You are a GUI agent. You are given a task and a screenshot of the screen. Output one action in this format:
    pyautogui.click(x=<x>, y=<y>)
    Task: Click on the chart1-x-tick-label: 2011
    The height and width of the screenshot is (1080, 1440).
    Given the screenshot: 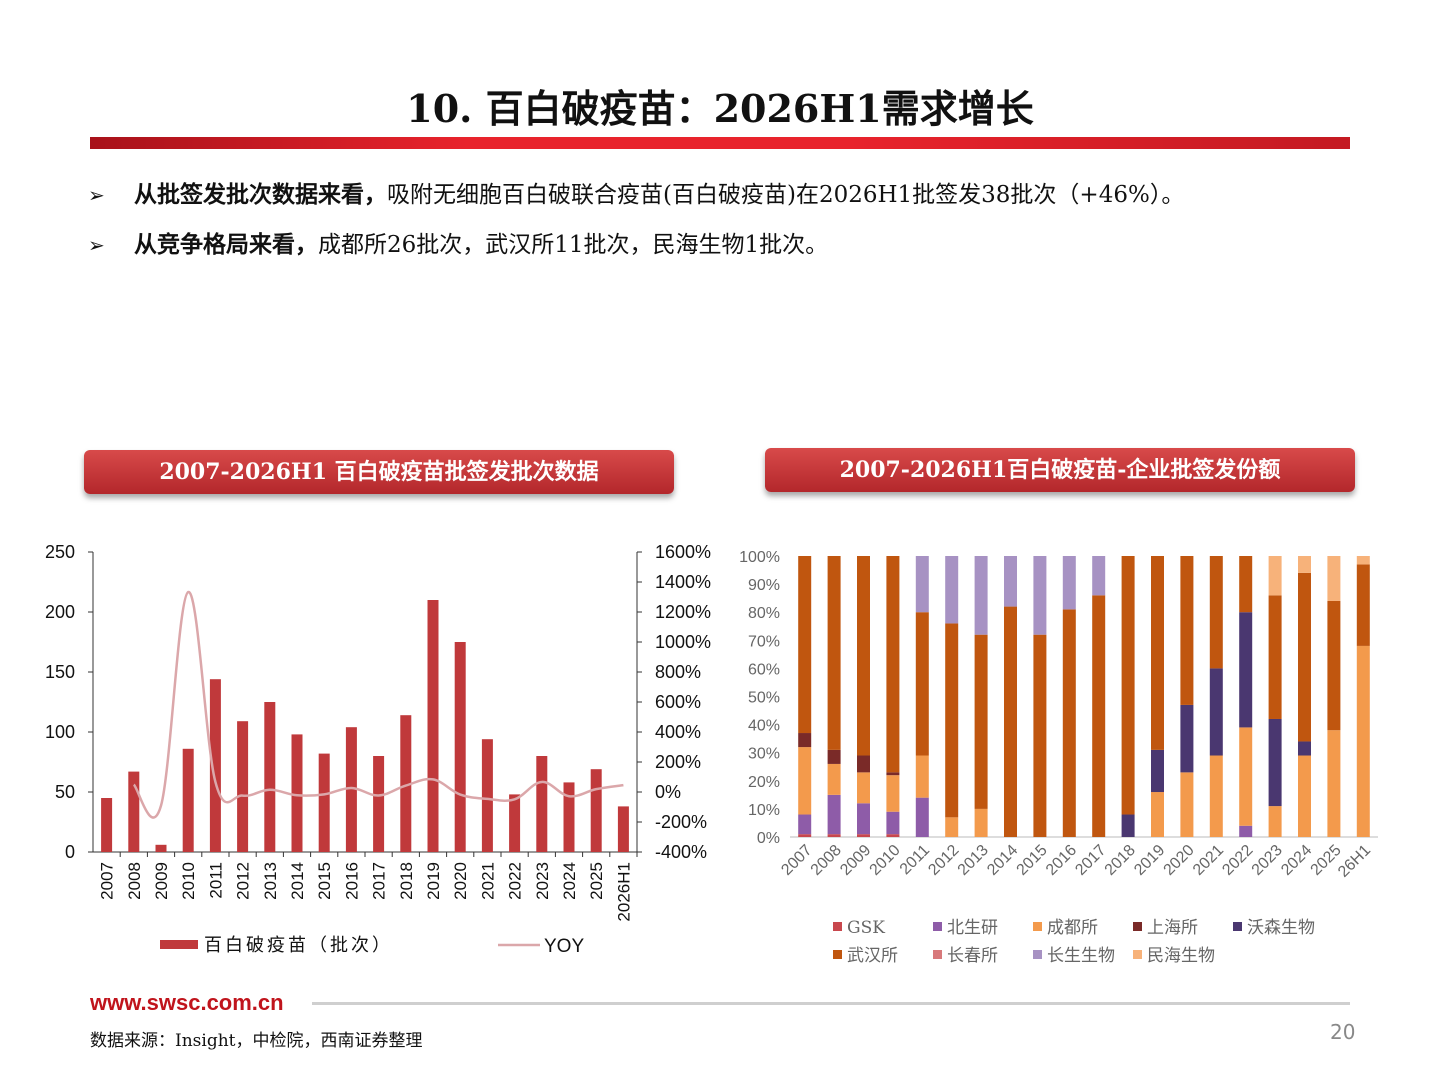 What is the action you would take?
    pyautogui.click(x=215, y=880)
    